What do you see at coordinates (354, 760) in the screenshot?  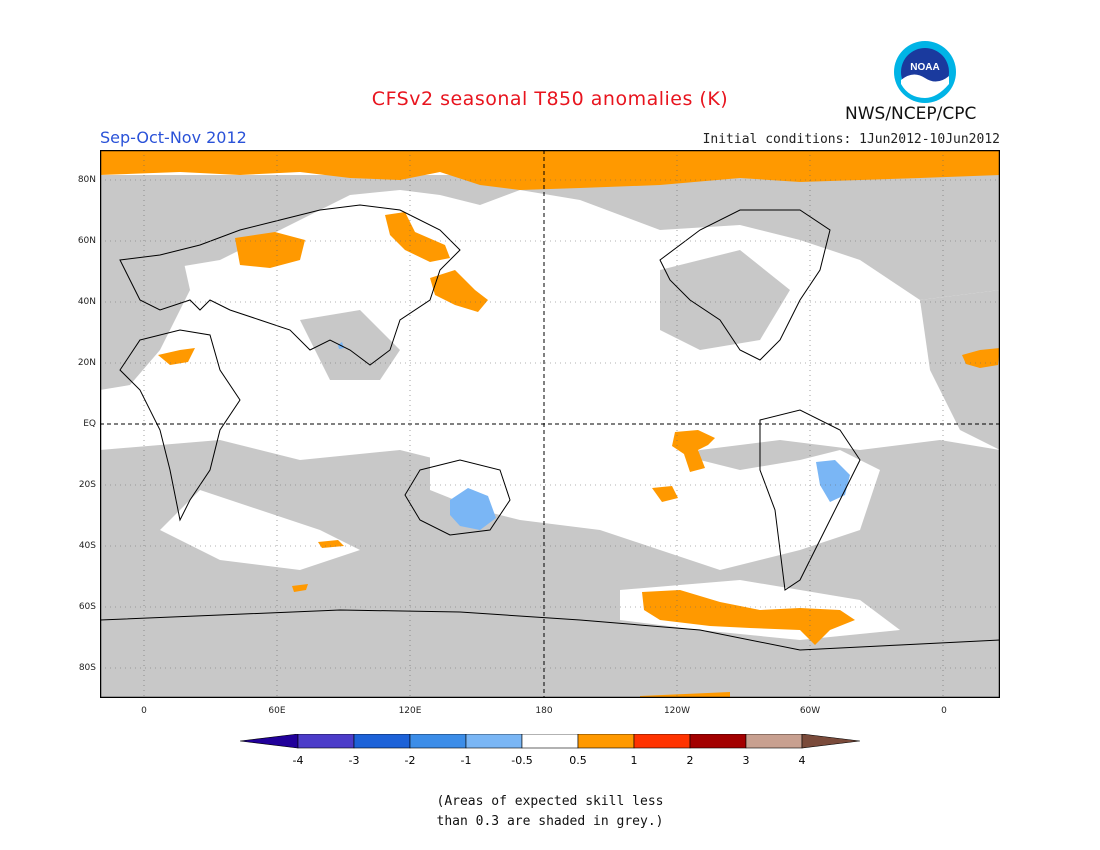 I see `colorbar-tick-label: -3` at bounding box center [354, 760].